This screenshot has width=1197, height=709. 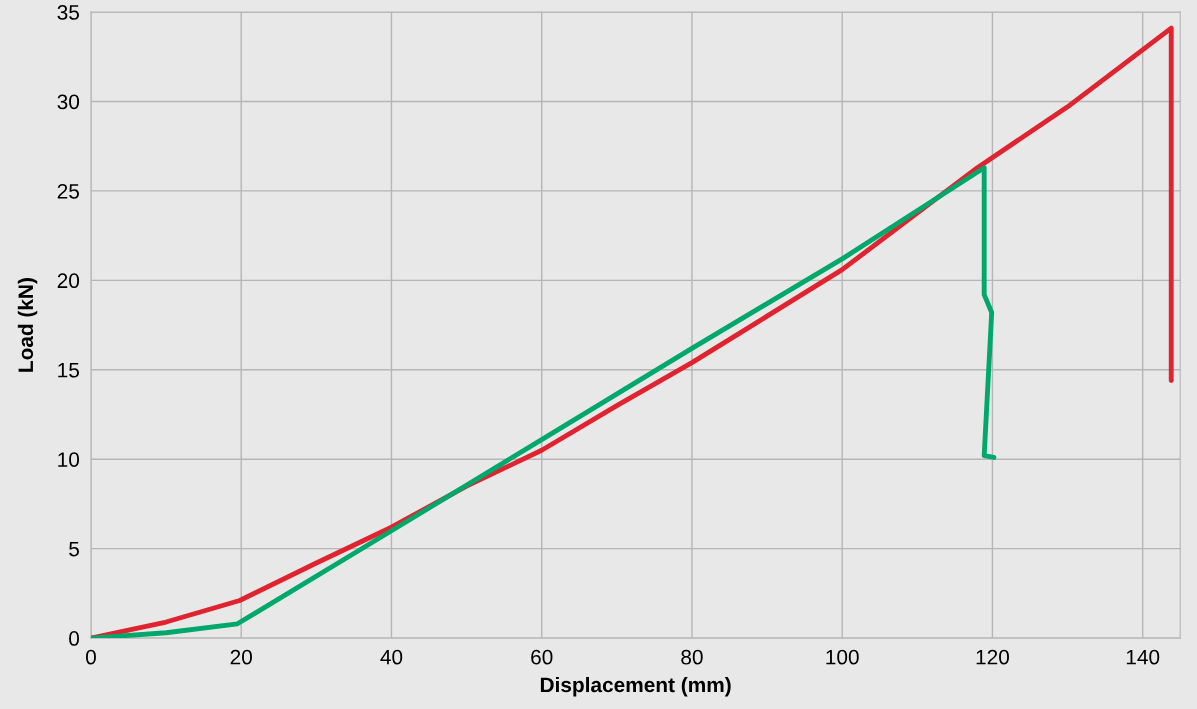 What do you see at coordinates (68, 12) in the screenshot?
I see `y-tick-label: 35` at bounding box center [68, 12].